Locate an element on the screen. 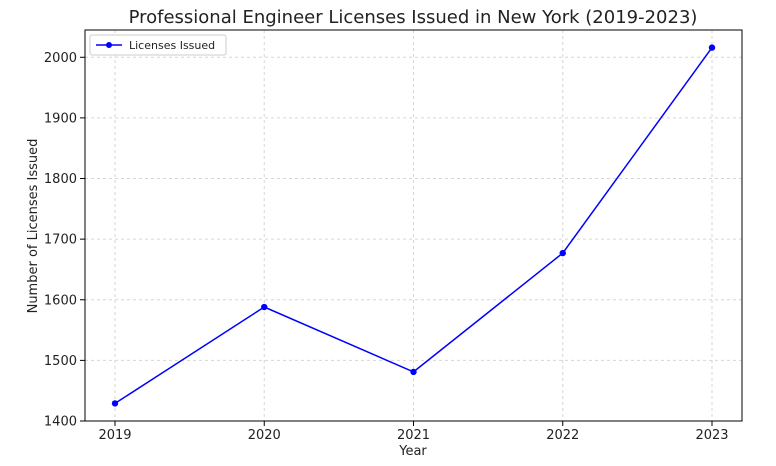  x-tick-label: 2021 is located at coordinates (413, 435).